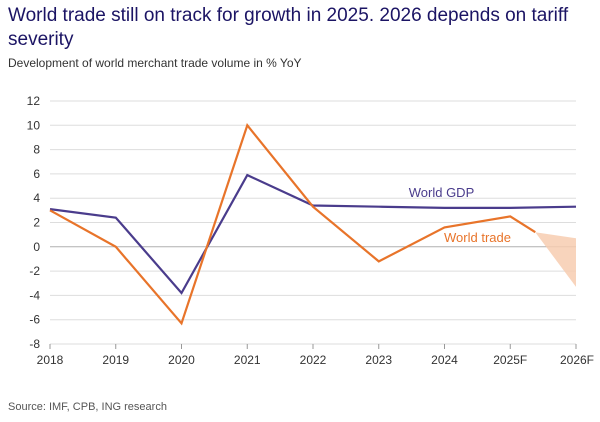 The height and width of the screenshot is (422, 600). Describe the element at coordinates (34, 125) in the screenshot. I see `y-tick-label: 10` at that location.